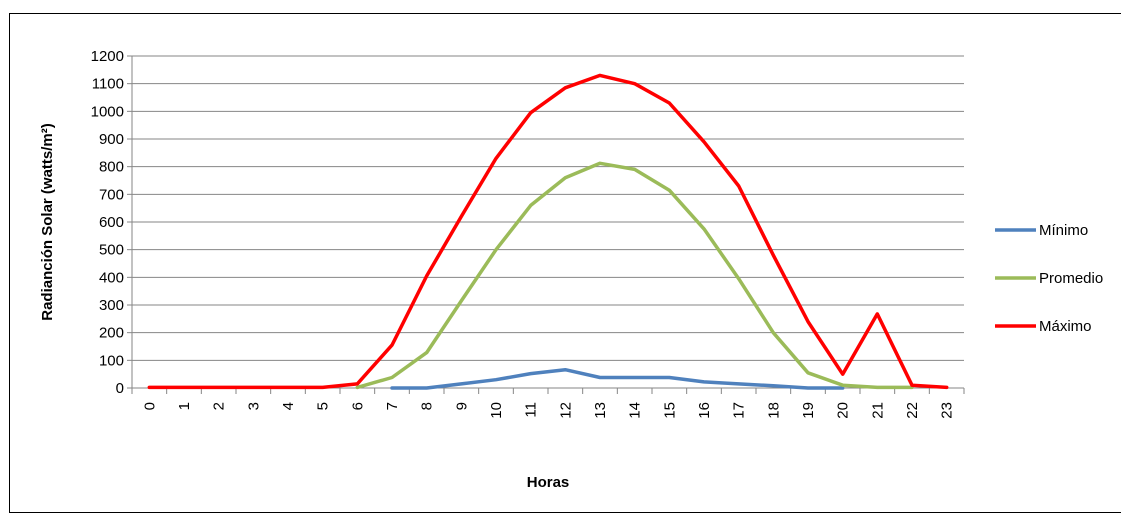 This screenshot has height=513, width=1121. Describe the element at coordinates (219, 406) in the screenshot. I see `x-tick-label: 2` at that location.